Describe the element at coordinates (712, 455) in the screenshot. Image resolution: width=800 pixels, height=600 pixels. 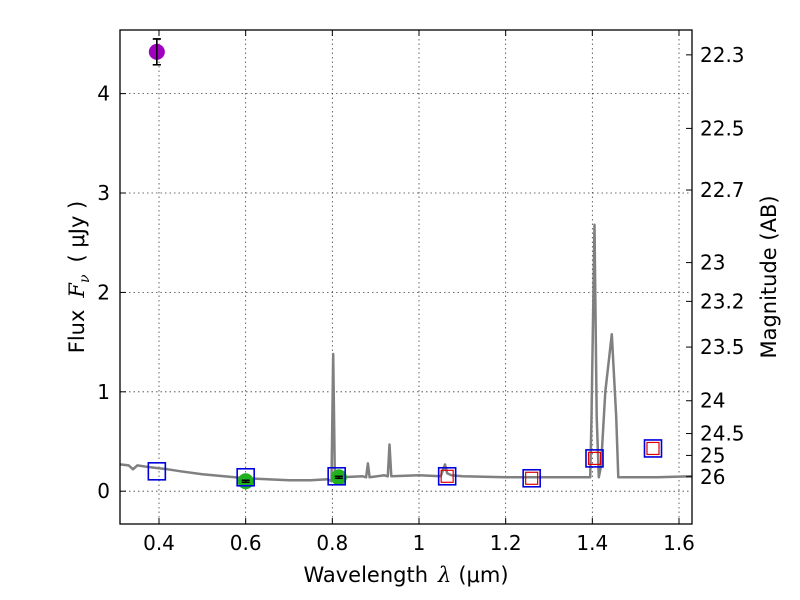
I see `magnitude-tick-label: 25` at that location.